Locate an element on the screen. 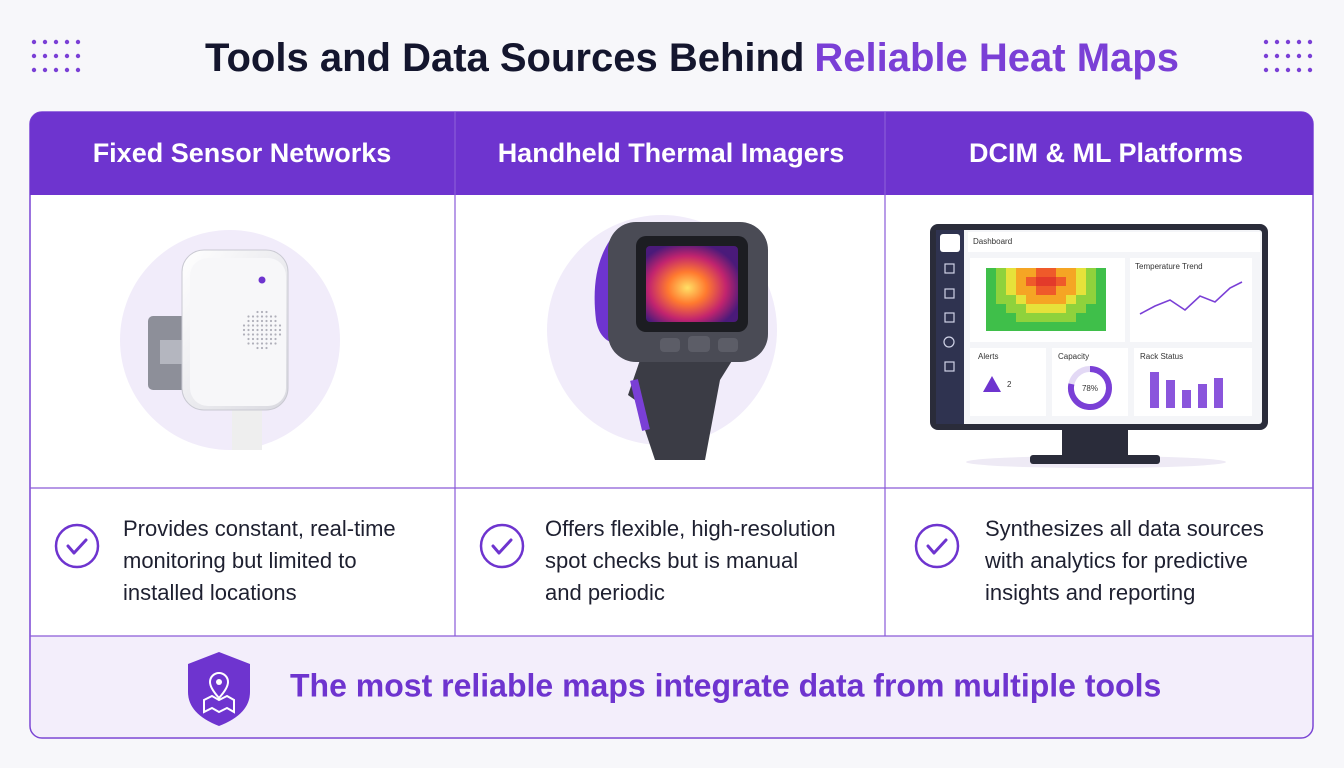  description-line: and periodic is located at coordinates (605, 592).